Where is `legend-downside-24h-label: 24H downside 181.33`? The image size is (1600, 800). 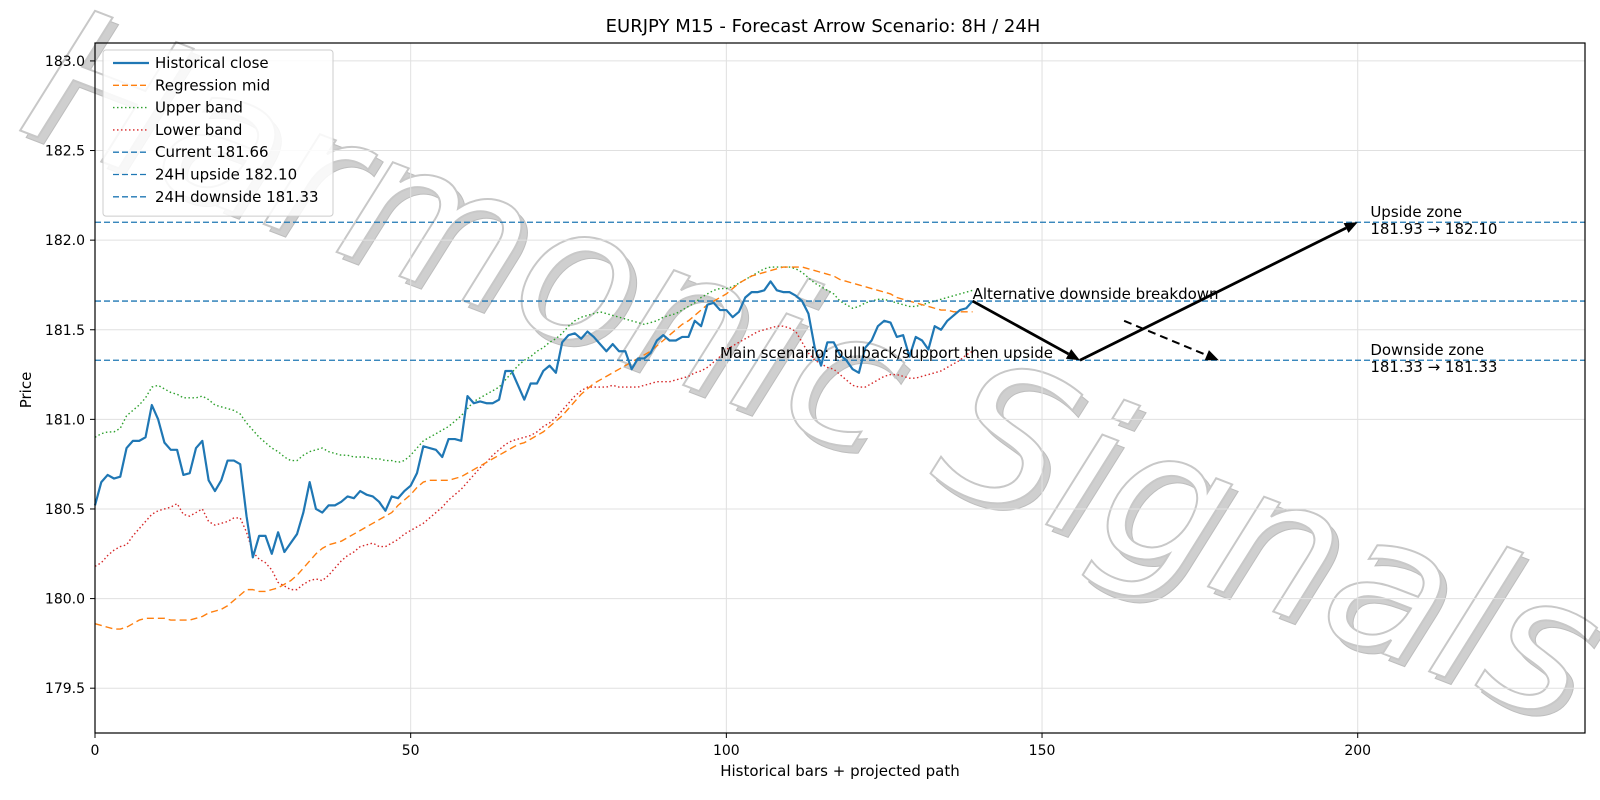
legend-downside-24h-label: 24H downside 181.33 is located at coordinates (237, 197).